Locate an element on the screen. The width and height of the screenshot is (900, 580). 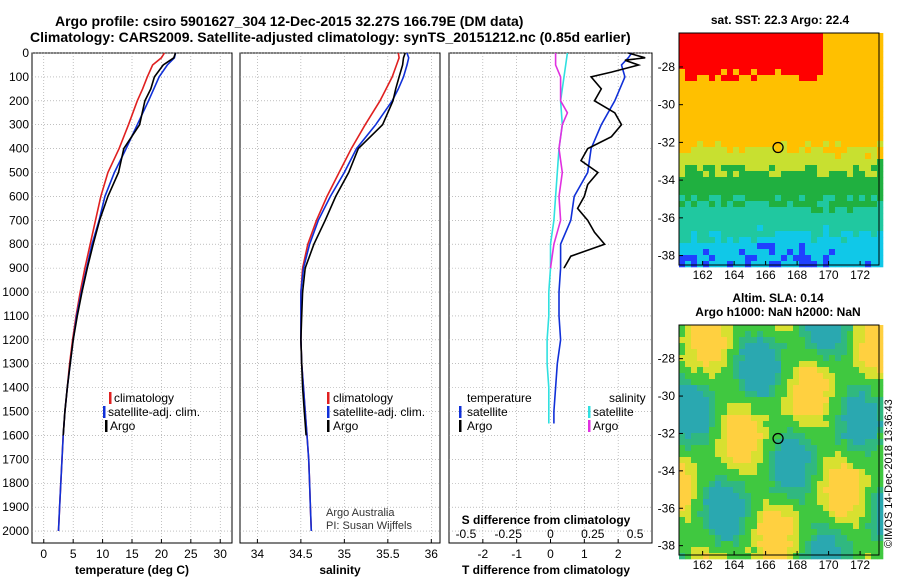
salinity-xlabel: salinity is located at coordinates (340, 570).